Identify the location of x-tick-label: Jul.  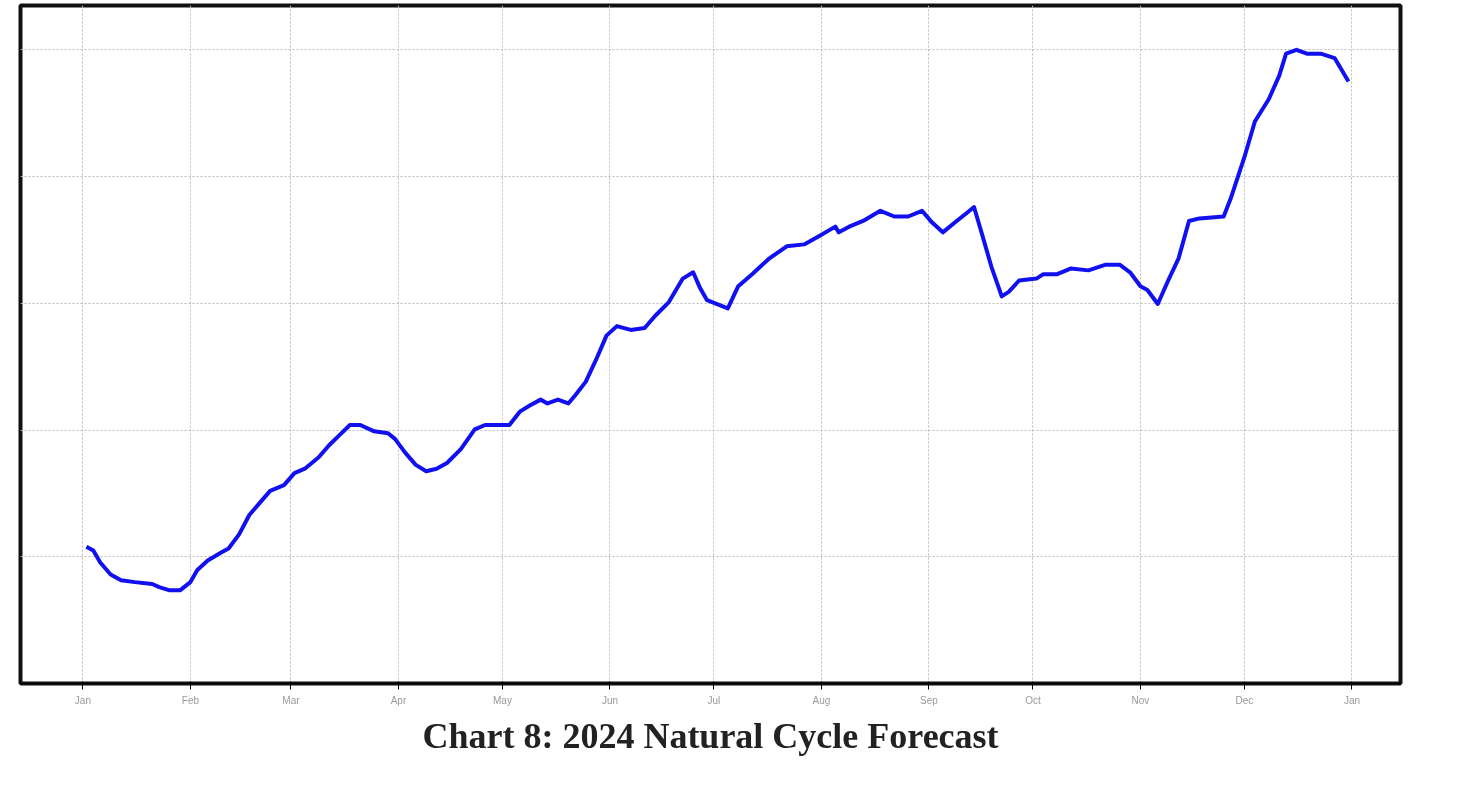
(714, 700).